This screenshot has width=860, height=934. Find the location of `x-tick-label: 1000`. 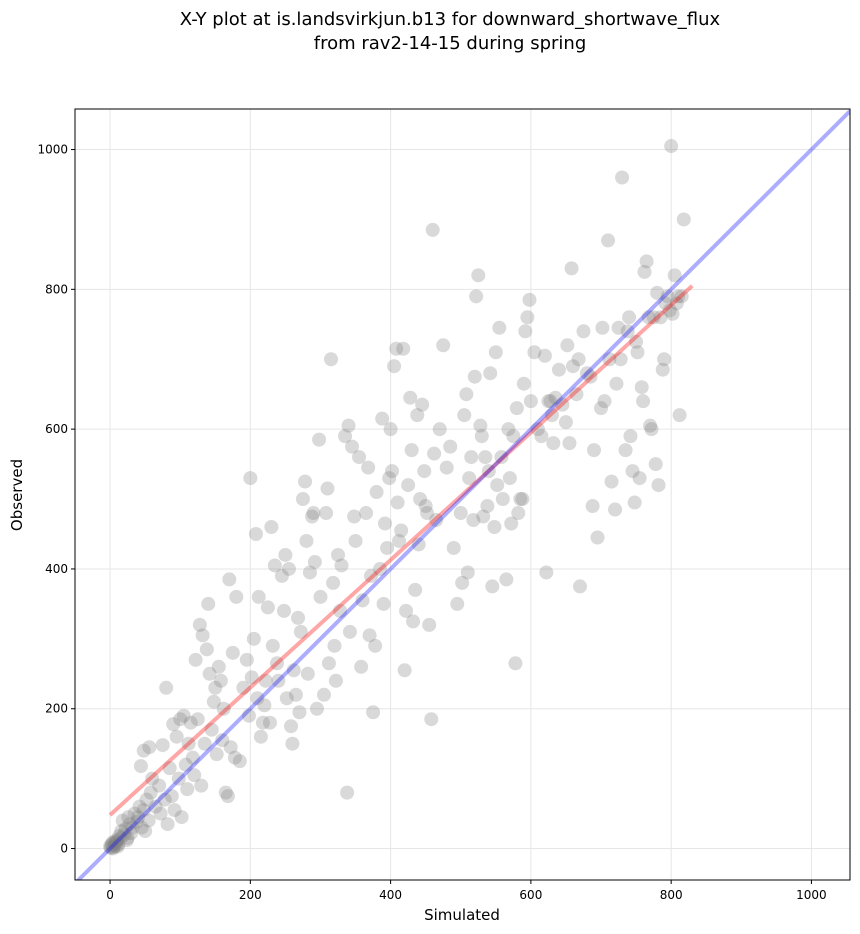

x-tick-label: 1000 is located at coordinates (811, 895).